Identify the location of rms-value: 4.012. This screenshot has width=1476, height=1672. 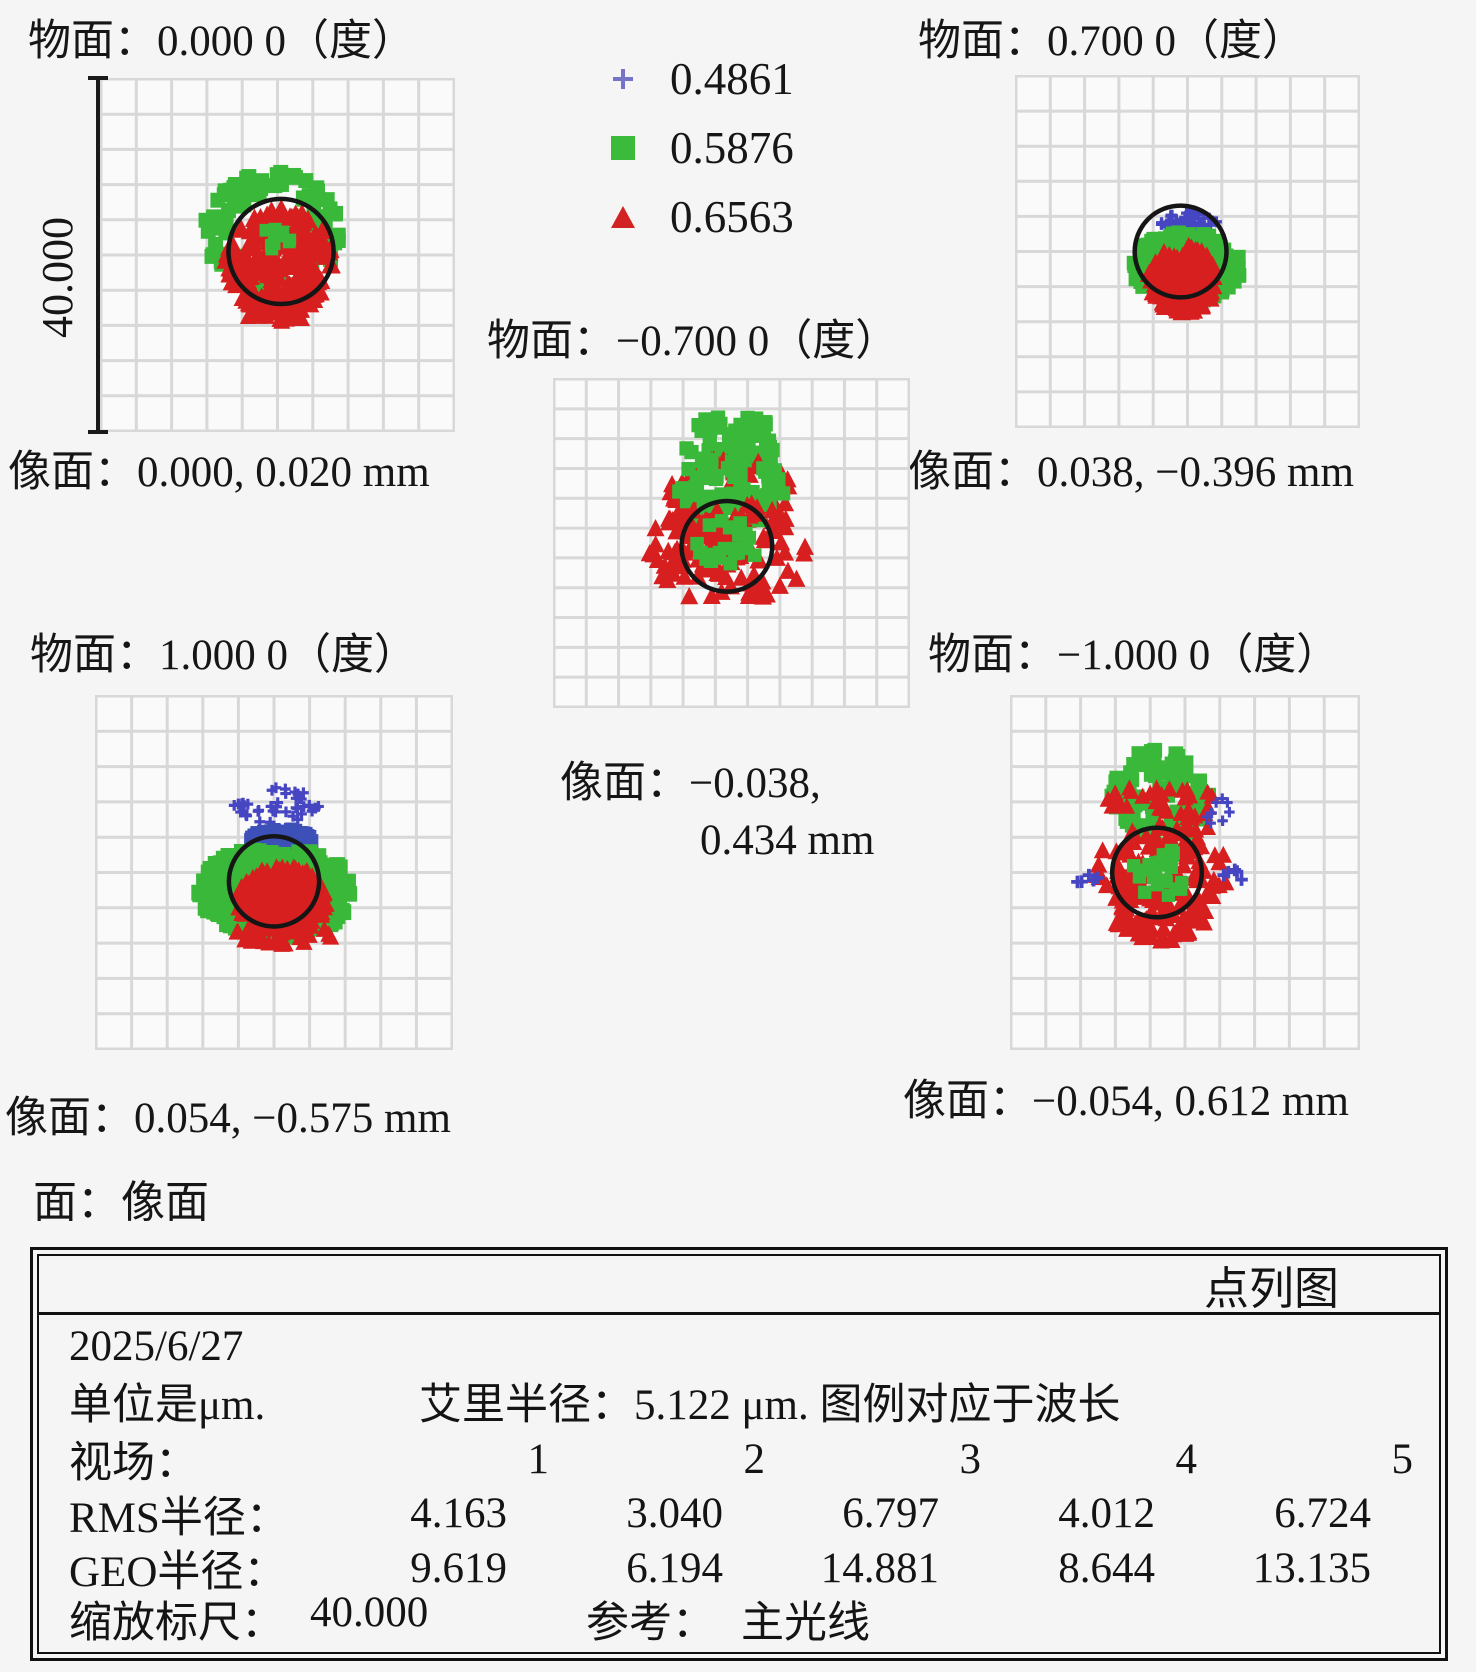
(1106, 1514).